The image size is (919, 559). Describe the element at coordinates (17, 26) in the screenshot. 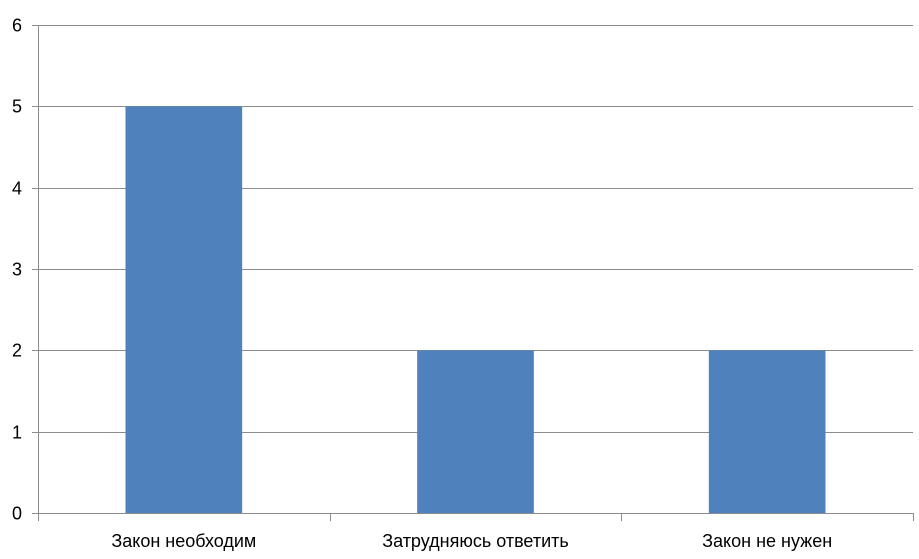

I see `y-tick-label: 6` at that location.